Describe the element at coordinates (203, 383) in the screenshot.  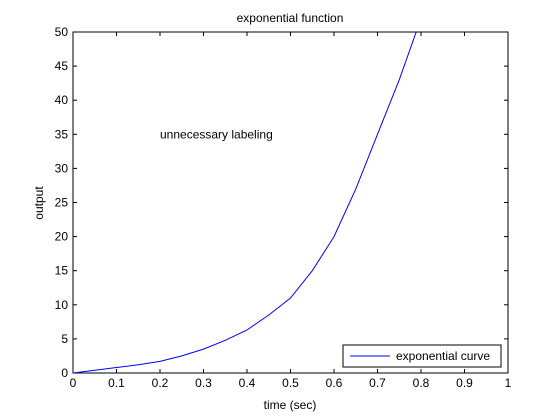
I see `x-tick-label: 0.3` at that location.